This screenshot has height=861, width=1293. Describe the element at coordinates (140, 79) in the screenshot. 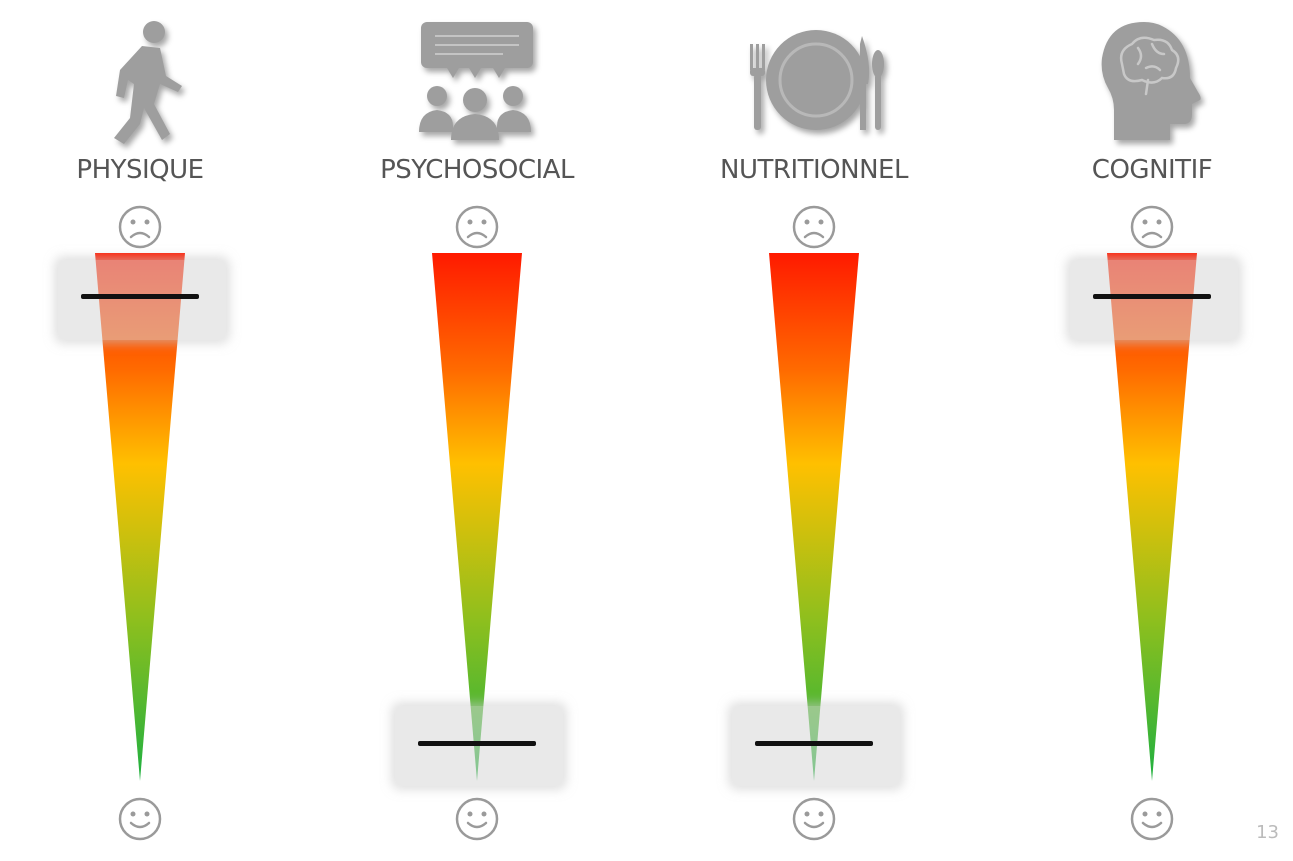

I see `walking-person-icon` at that location.